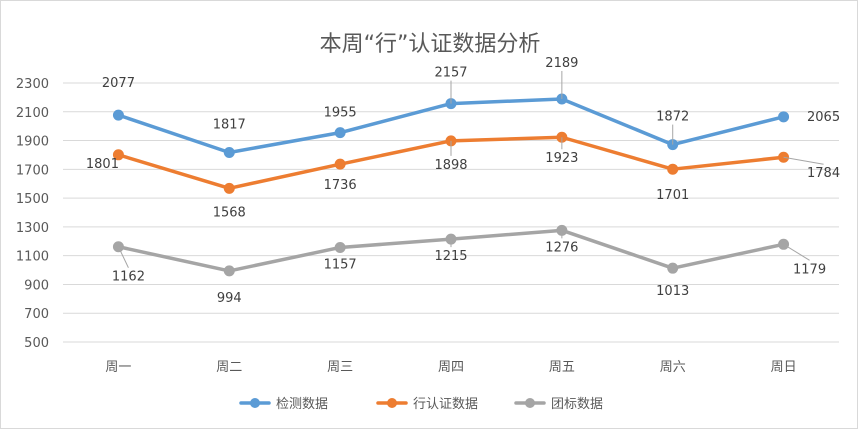 The height and width of the screenshot is (430, 858). What do you see at coordinates (450, 256) in the screenshot?
I see `data-label: 1215` at bounding box center [450, 256].